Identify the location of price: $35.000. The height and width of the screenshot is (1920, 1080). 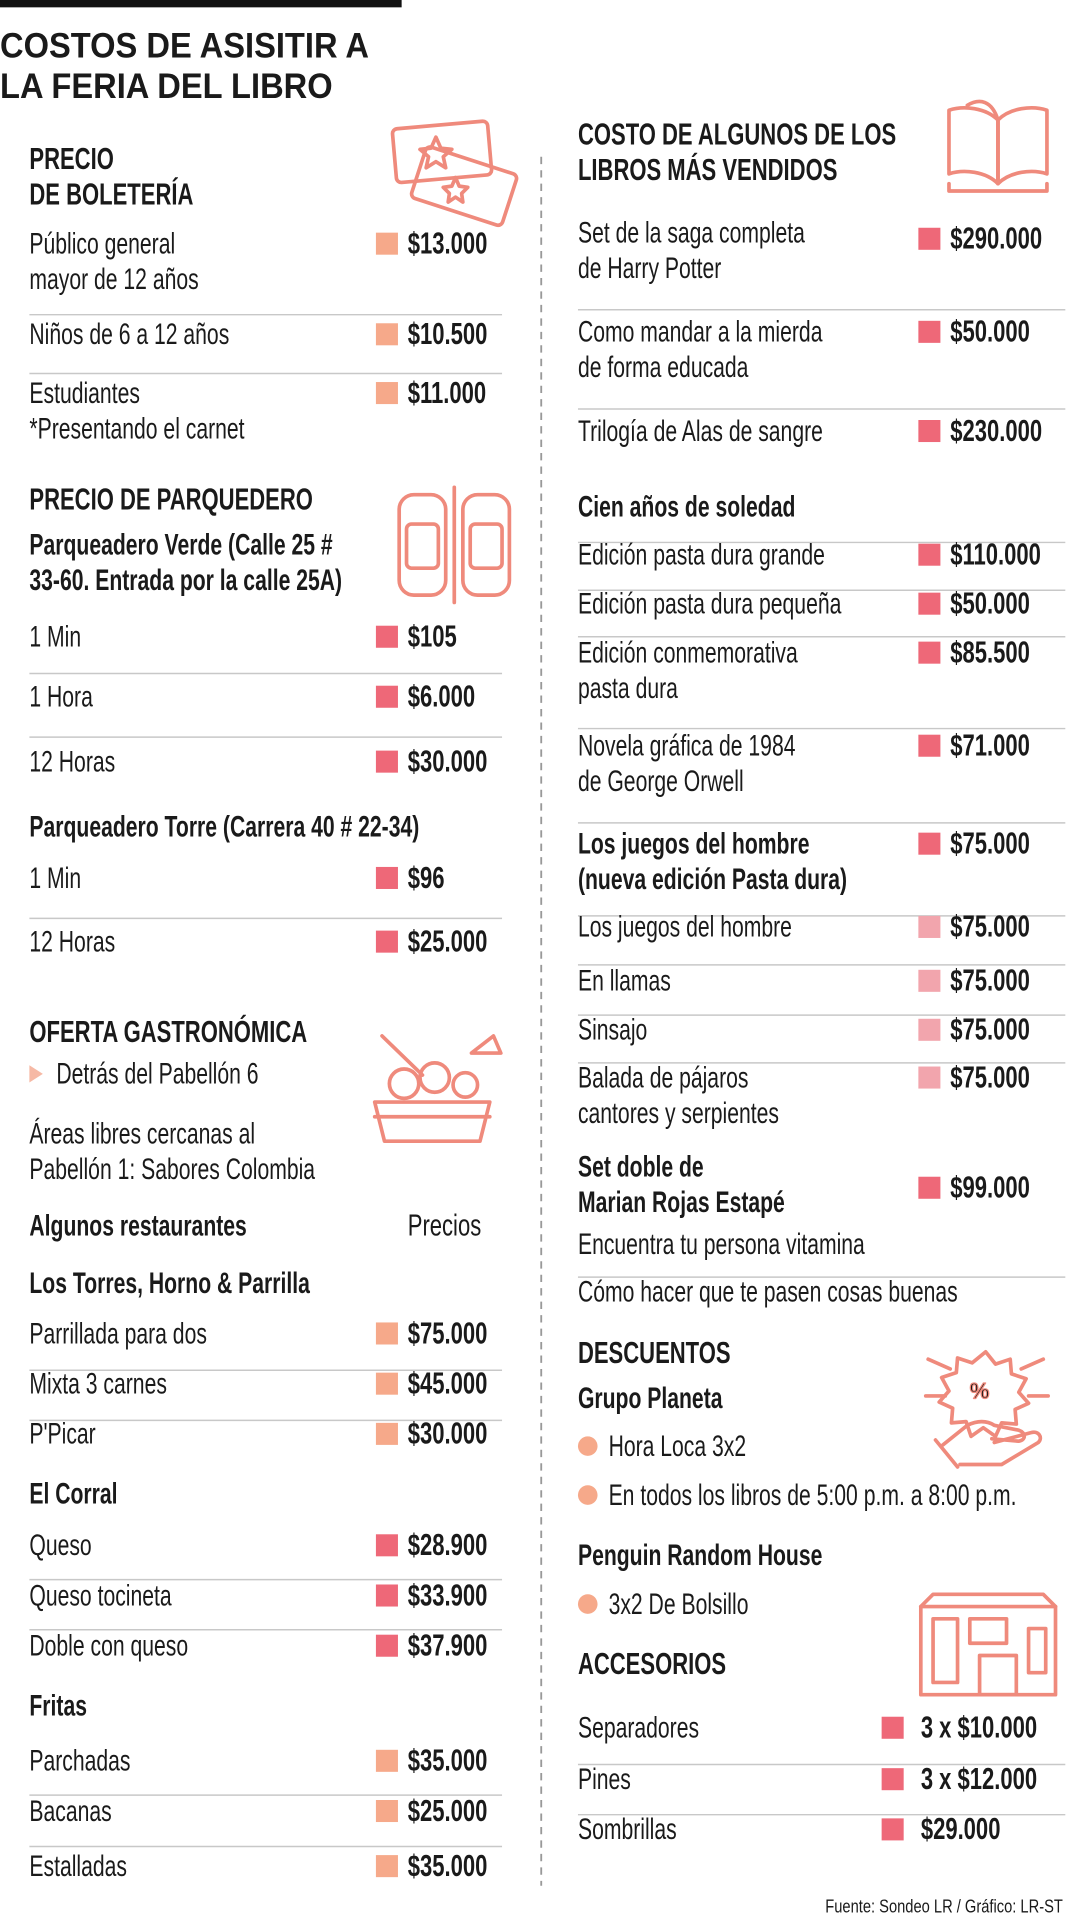
(448, 1865).